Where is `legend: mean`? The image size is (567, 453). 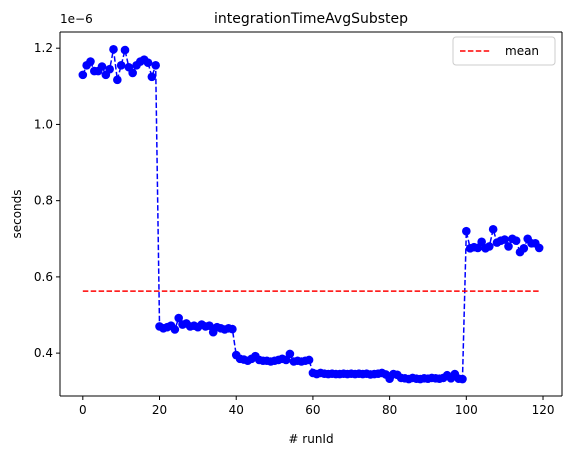 legend: mean is located at coordinates (504, 51).